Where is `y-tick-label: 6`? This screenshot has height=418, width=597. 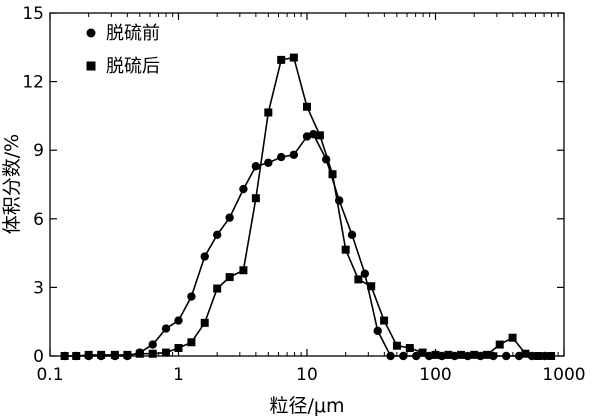
y-tick-label: 6 is located at coordinates (38, 220).